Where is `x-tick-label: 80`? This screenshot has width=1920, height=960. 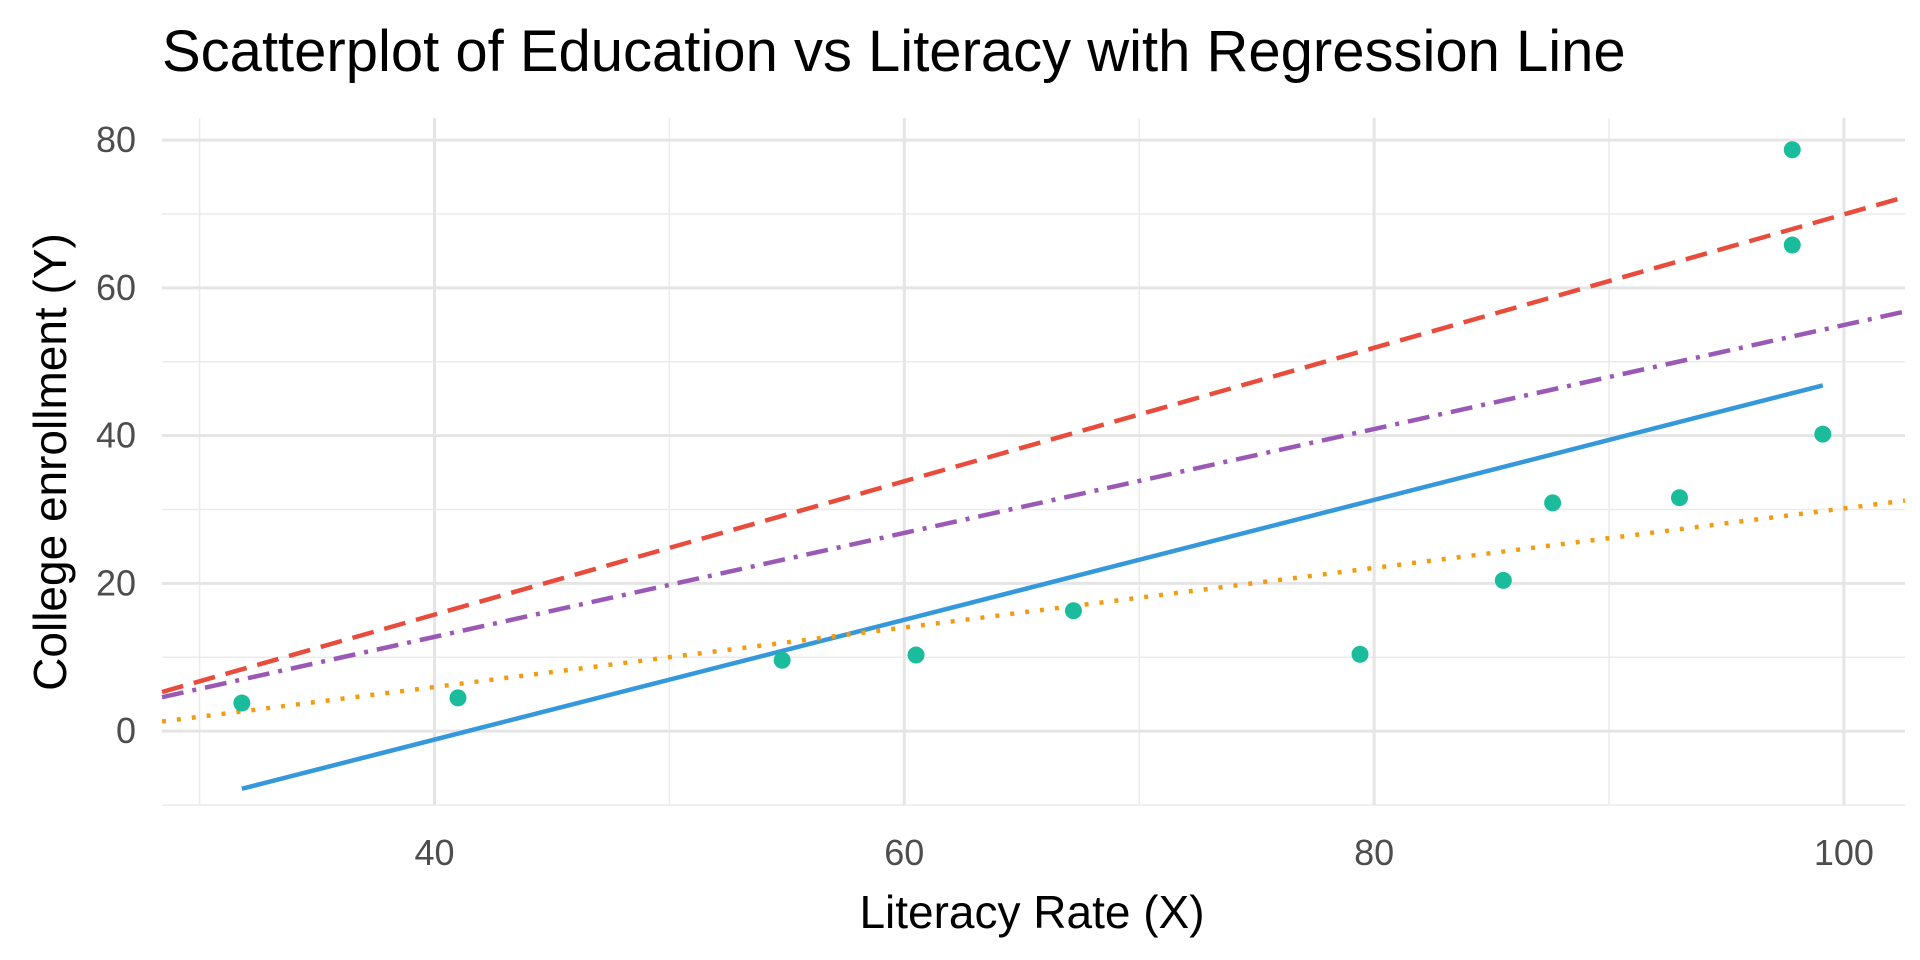 x-tick-label: 80 is located at coordinates (1374, 852).